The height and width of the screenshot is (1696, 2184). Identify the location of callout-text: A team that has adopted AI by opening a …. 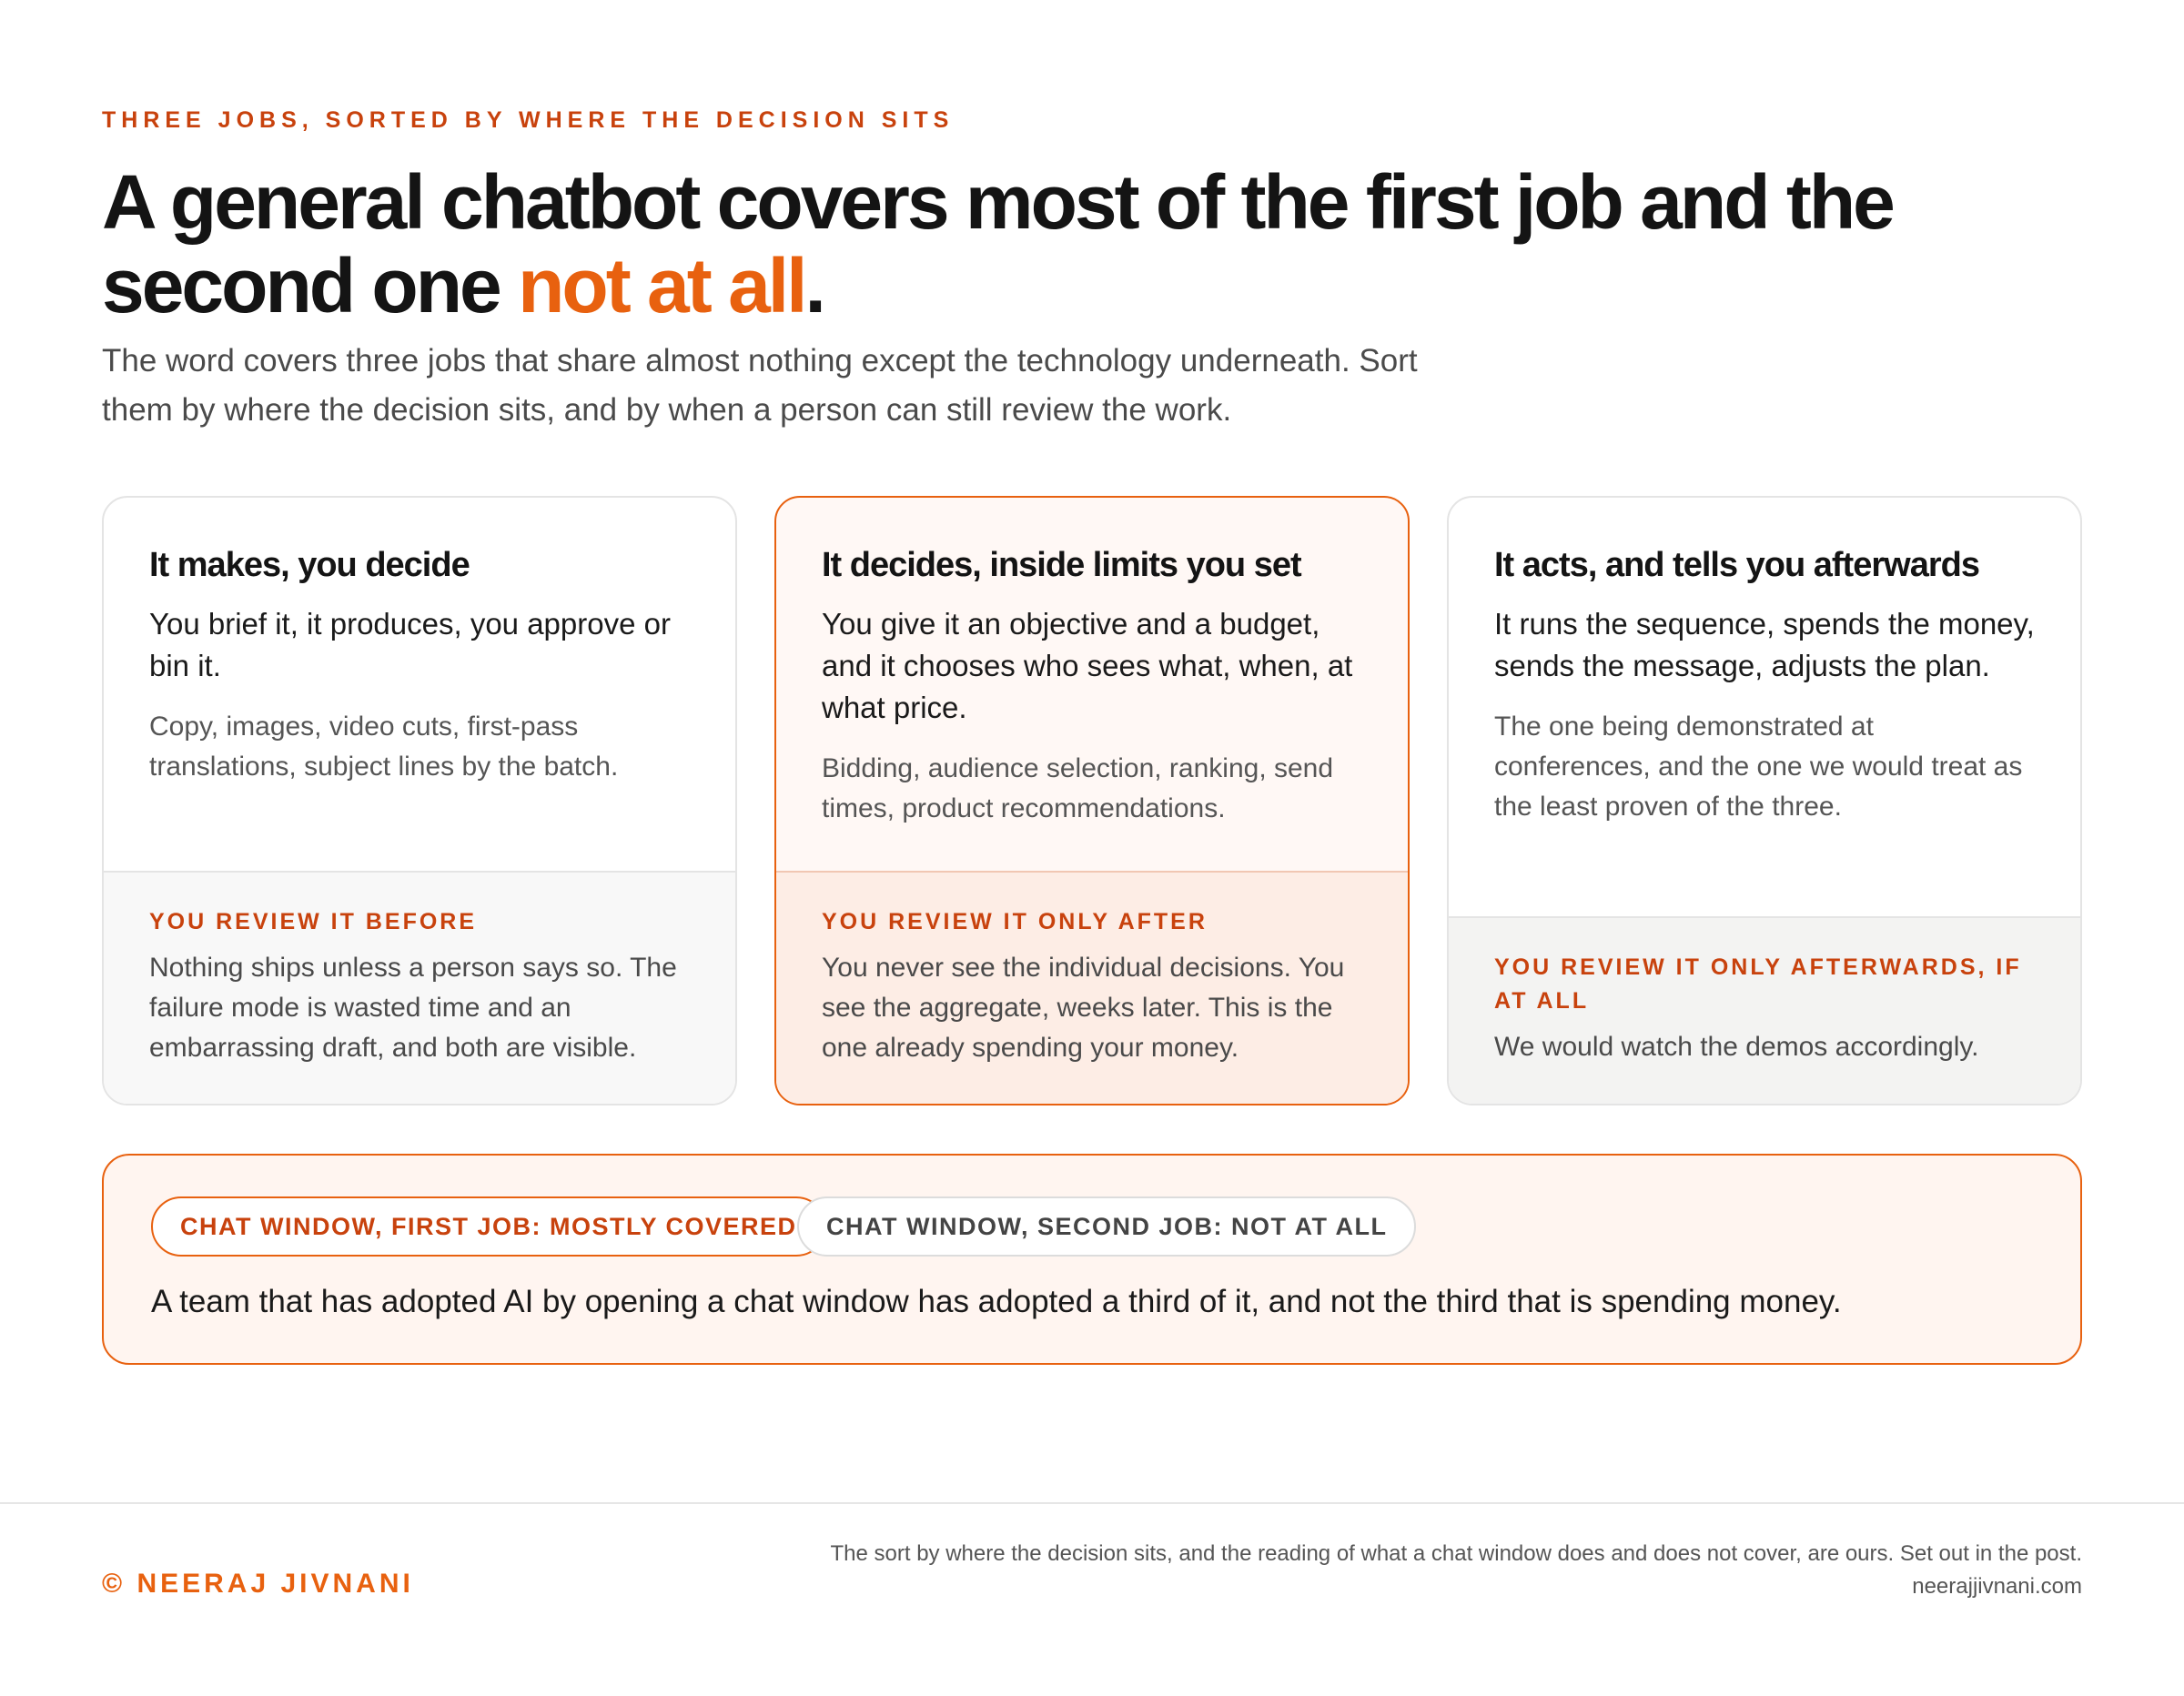
(997, 1301).